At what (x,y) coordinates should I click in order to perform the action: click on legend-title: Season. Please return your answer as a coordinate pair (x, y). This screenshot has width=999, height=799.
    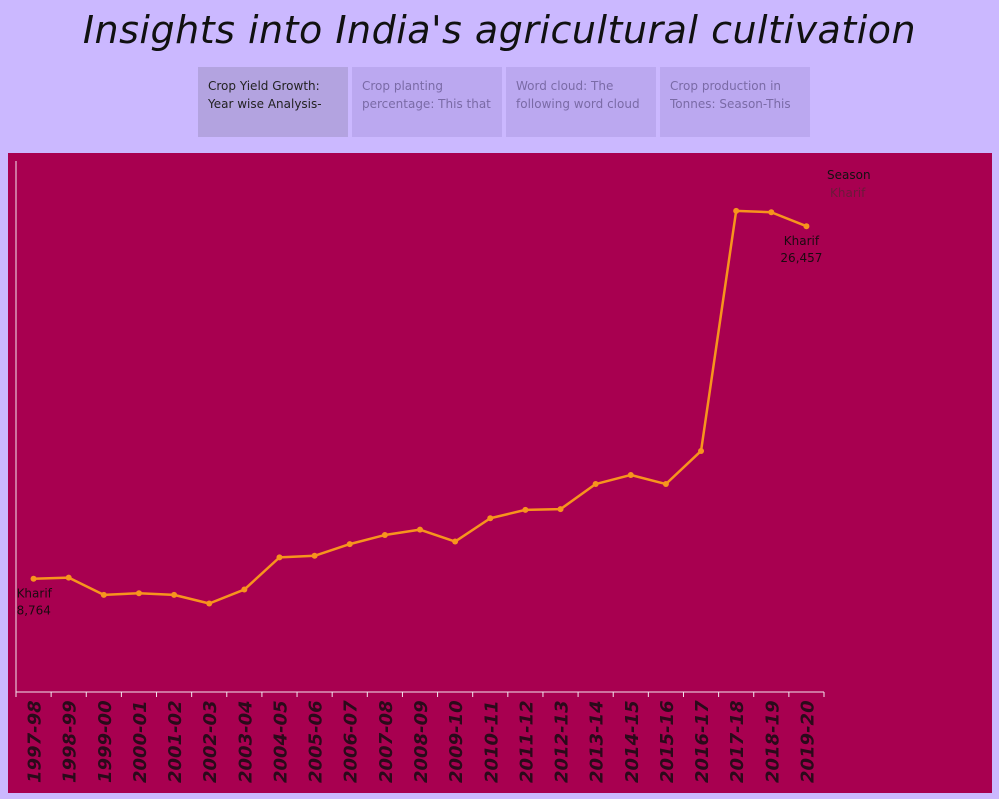
    Looking at the image, I should click on (849, 175).